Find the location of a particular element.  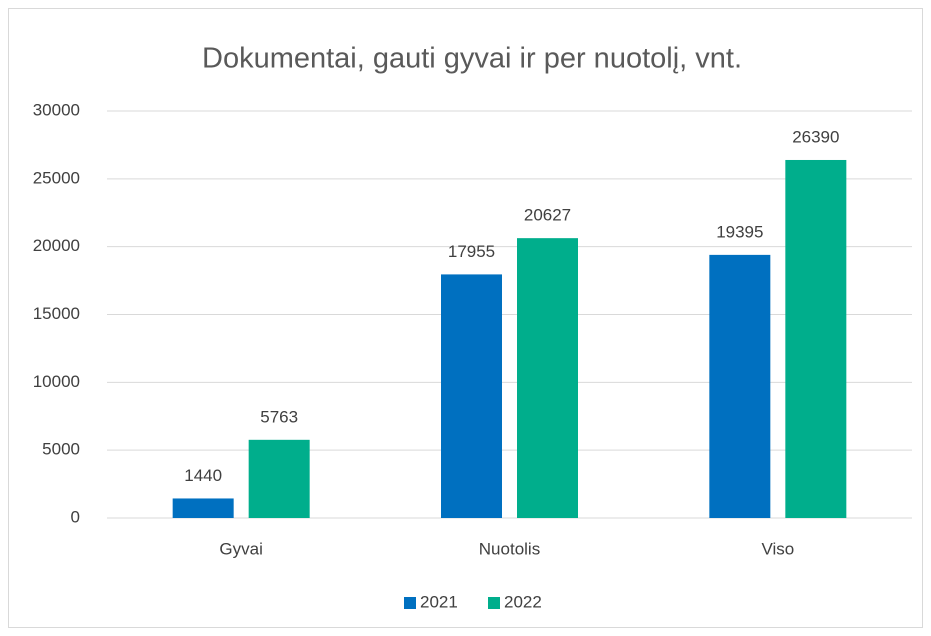

x-tick-label: Nuotolis is located at coordinates (509, 548).